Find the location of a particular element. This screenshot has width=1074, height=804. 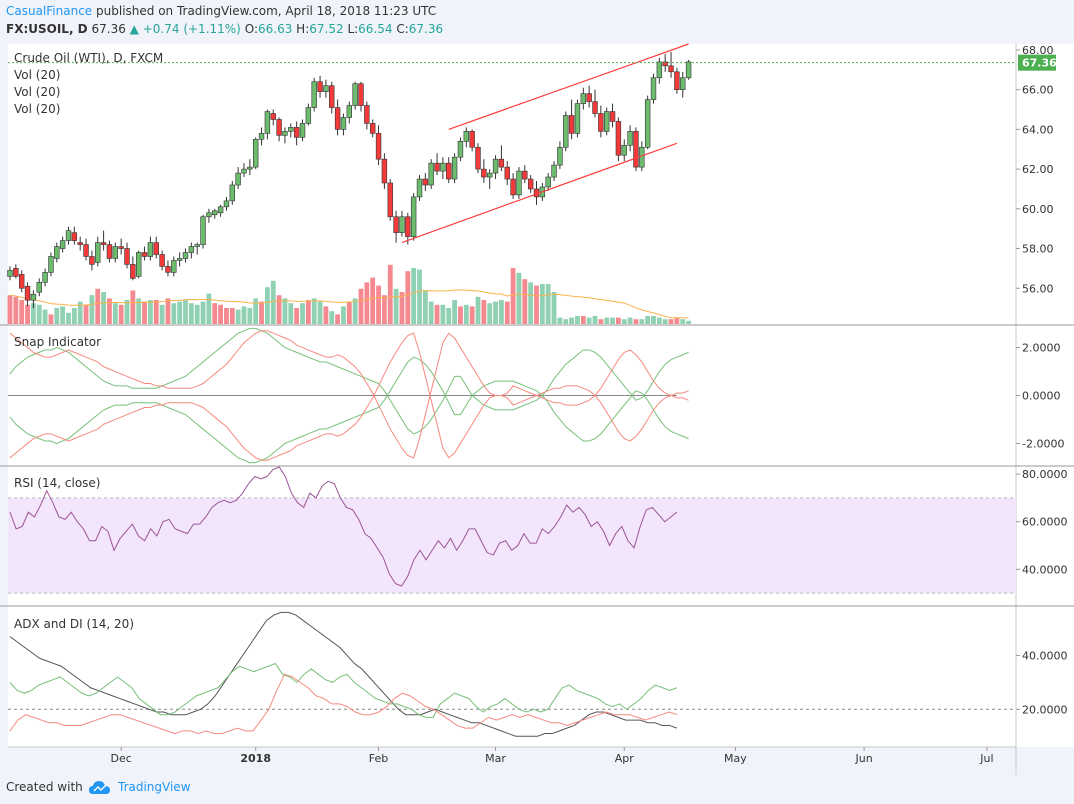

di-minus-line is located at coordinates (343, 704).